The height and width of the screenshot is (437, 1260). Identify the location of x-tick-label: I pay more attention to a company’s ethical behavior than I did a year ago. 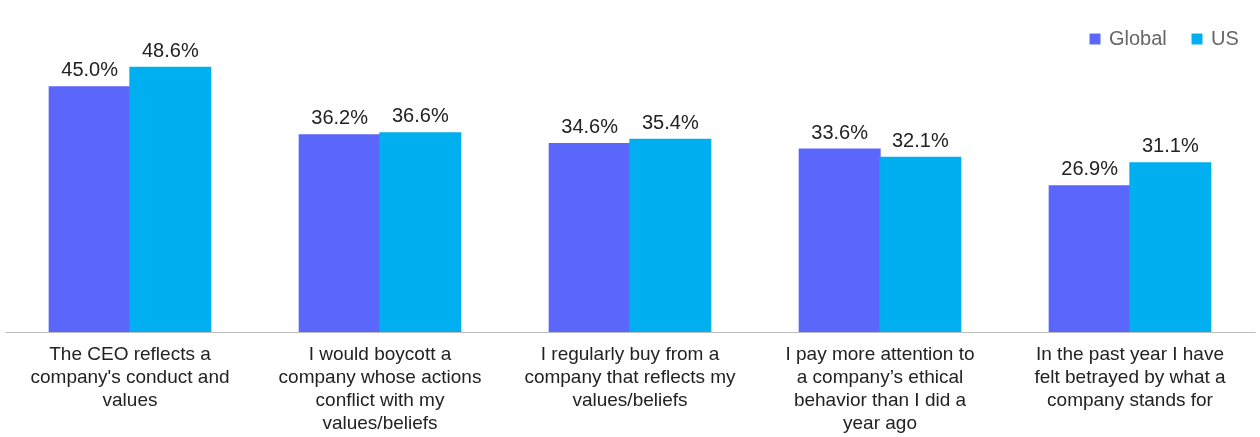
(880, 387).